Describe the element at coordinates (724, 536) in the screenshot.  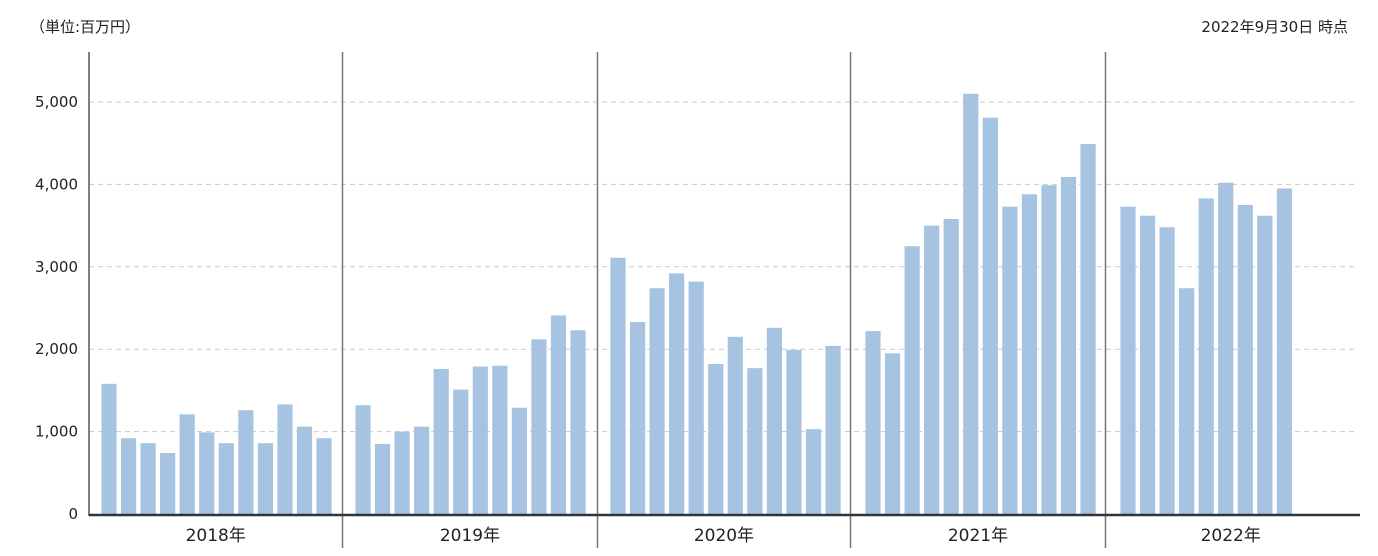
I see `x-category-label: 2020年` at that location.